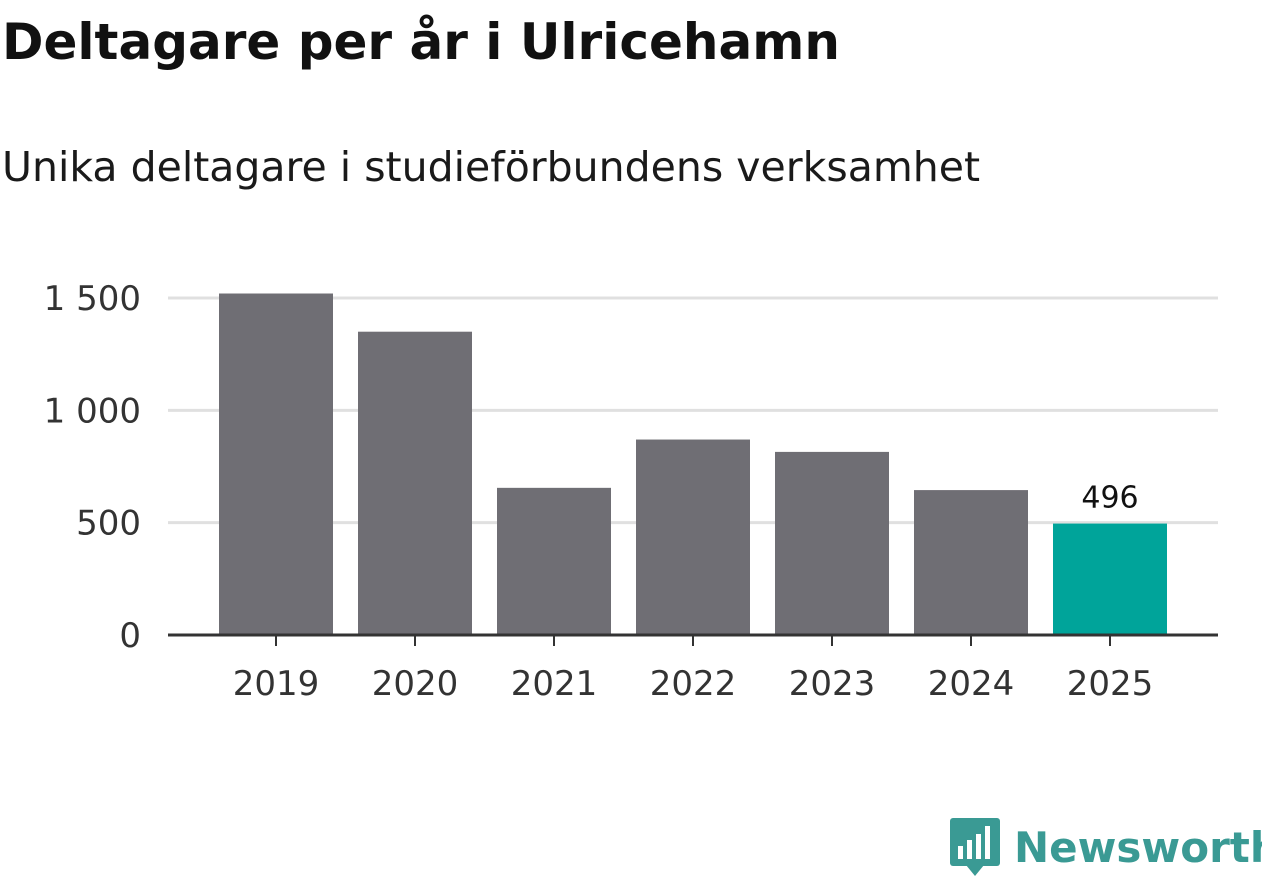 This screenshot has width=1262, height=879. What do you see at coordinates (693, 537) in the screenshot?
I see `bar-2022` at bounding box center [693, 537].